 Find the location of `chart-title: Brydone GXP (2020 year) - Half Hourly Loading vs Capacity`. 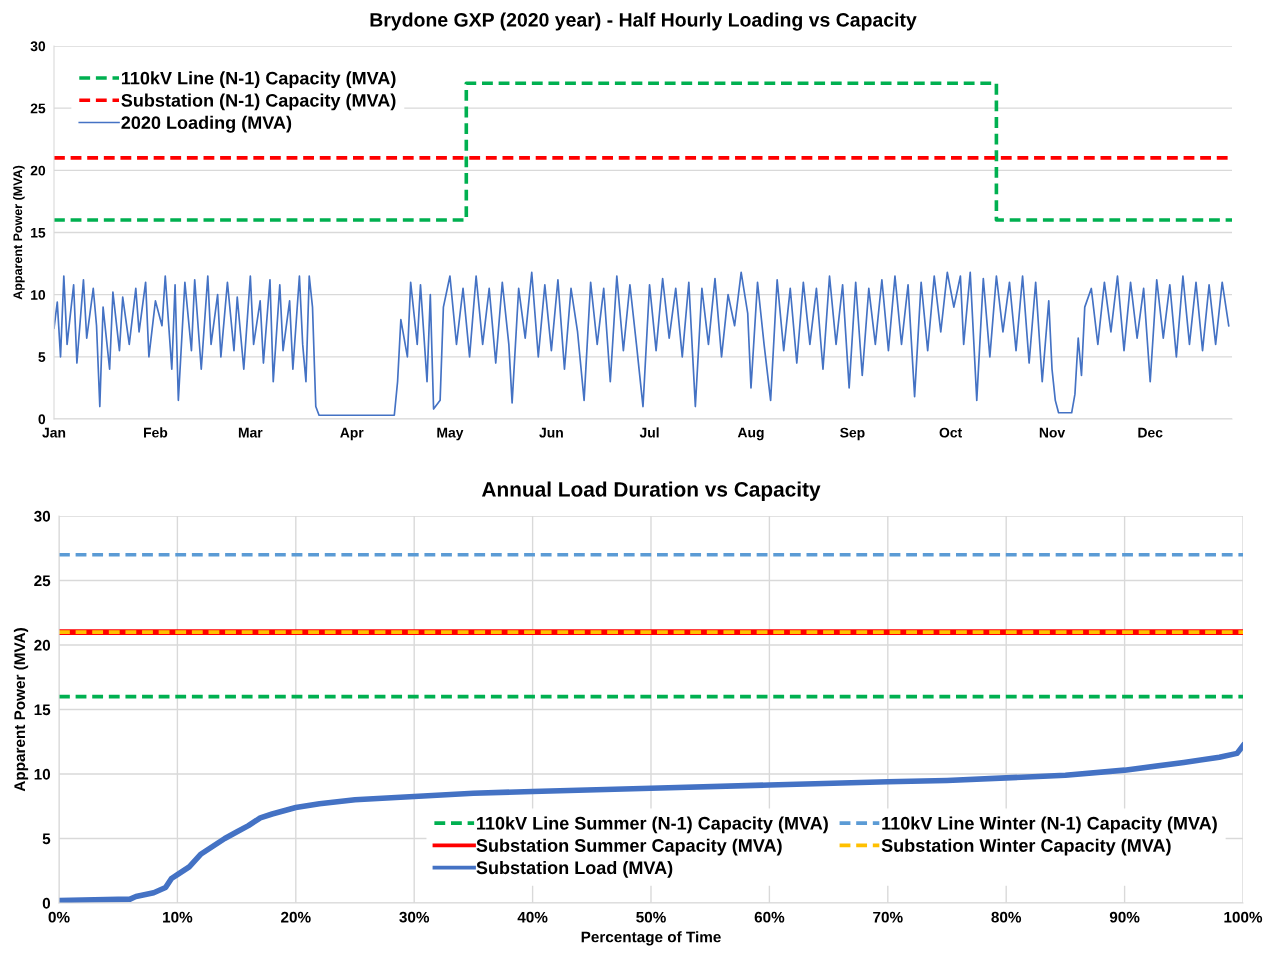

chart-title: Brydone GXP (2020 year) - Half Hourly Loading vs Capacity is located at coordinates (643, 21).